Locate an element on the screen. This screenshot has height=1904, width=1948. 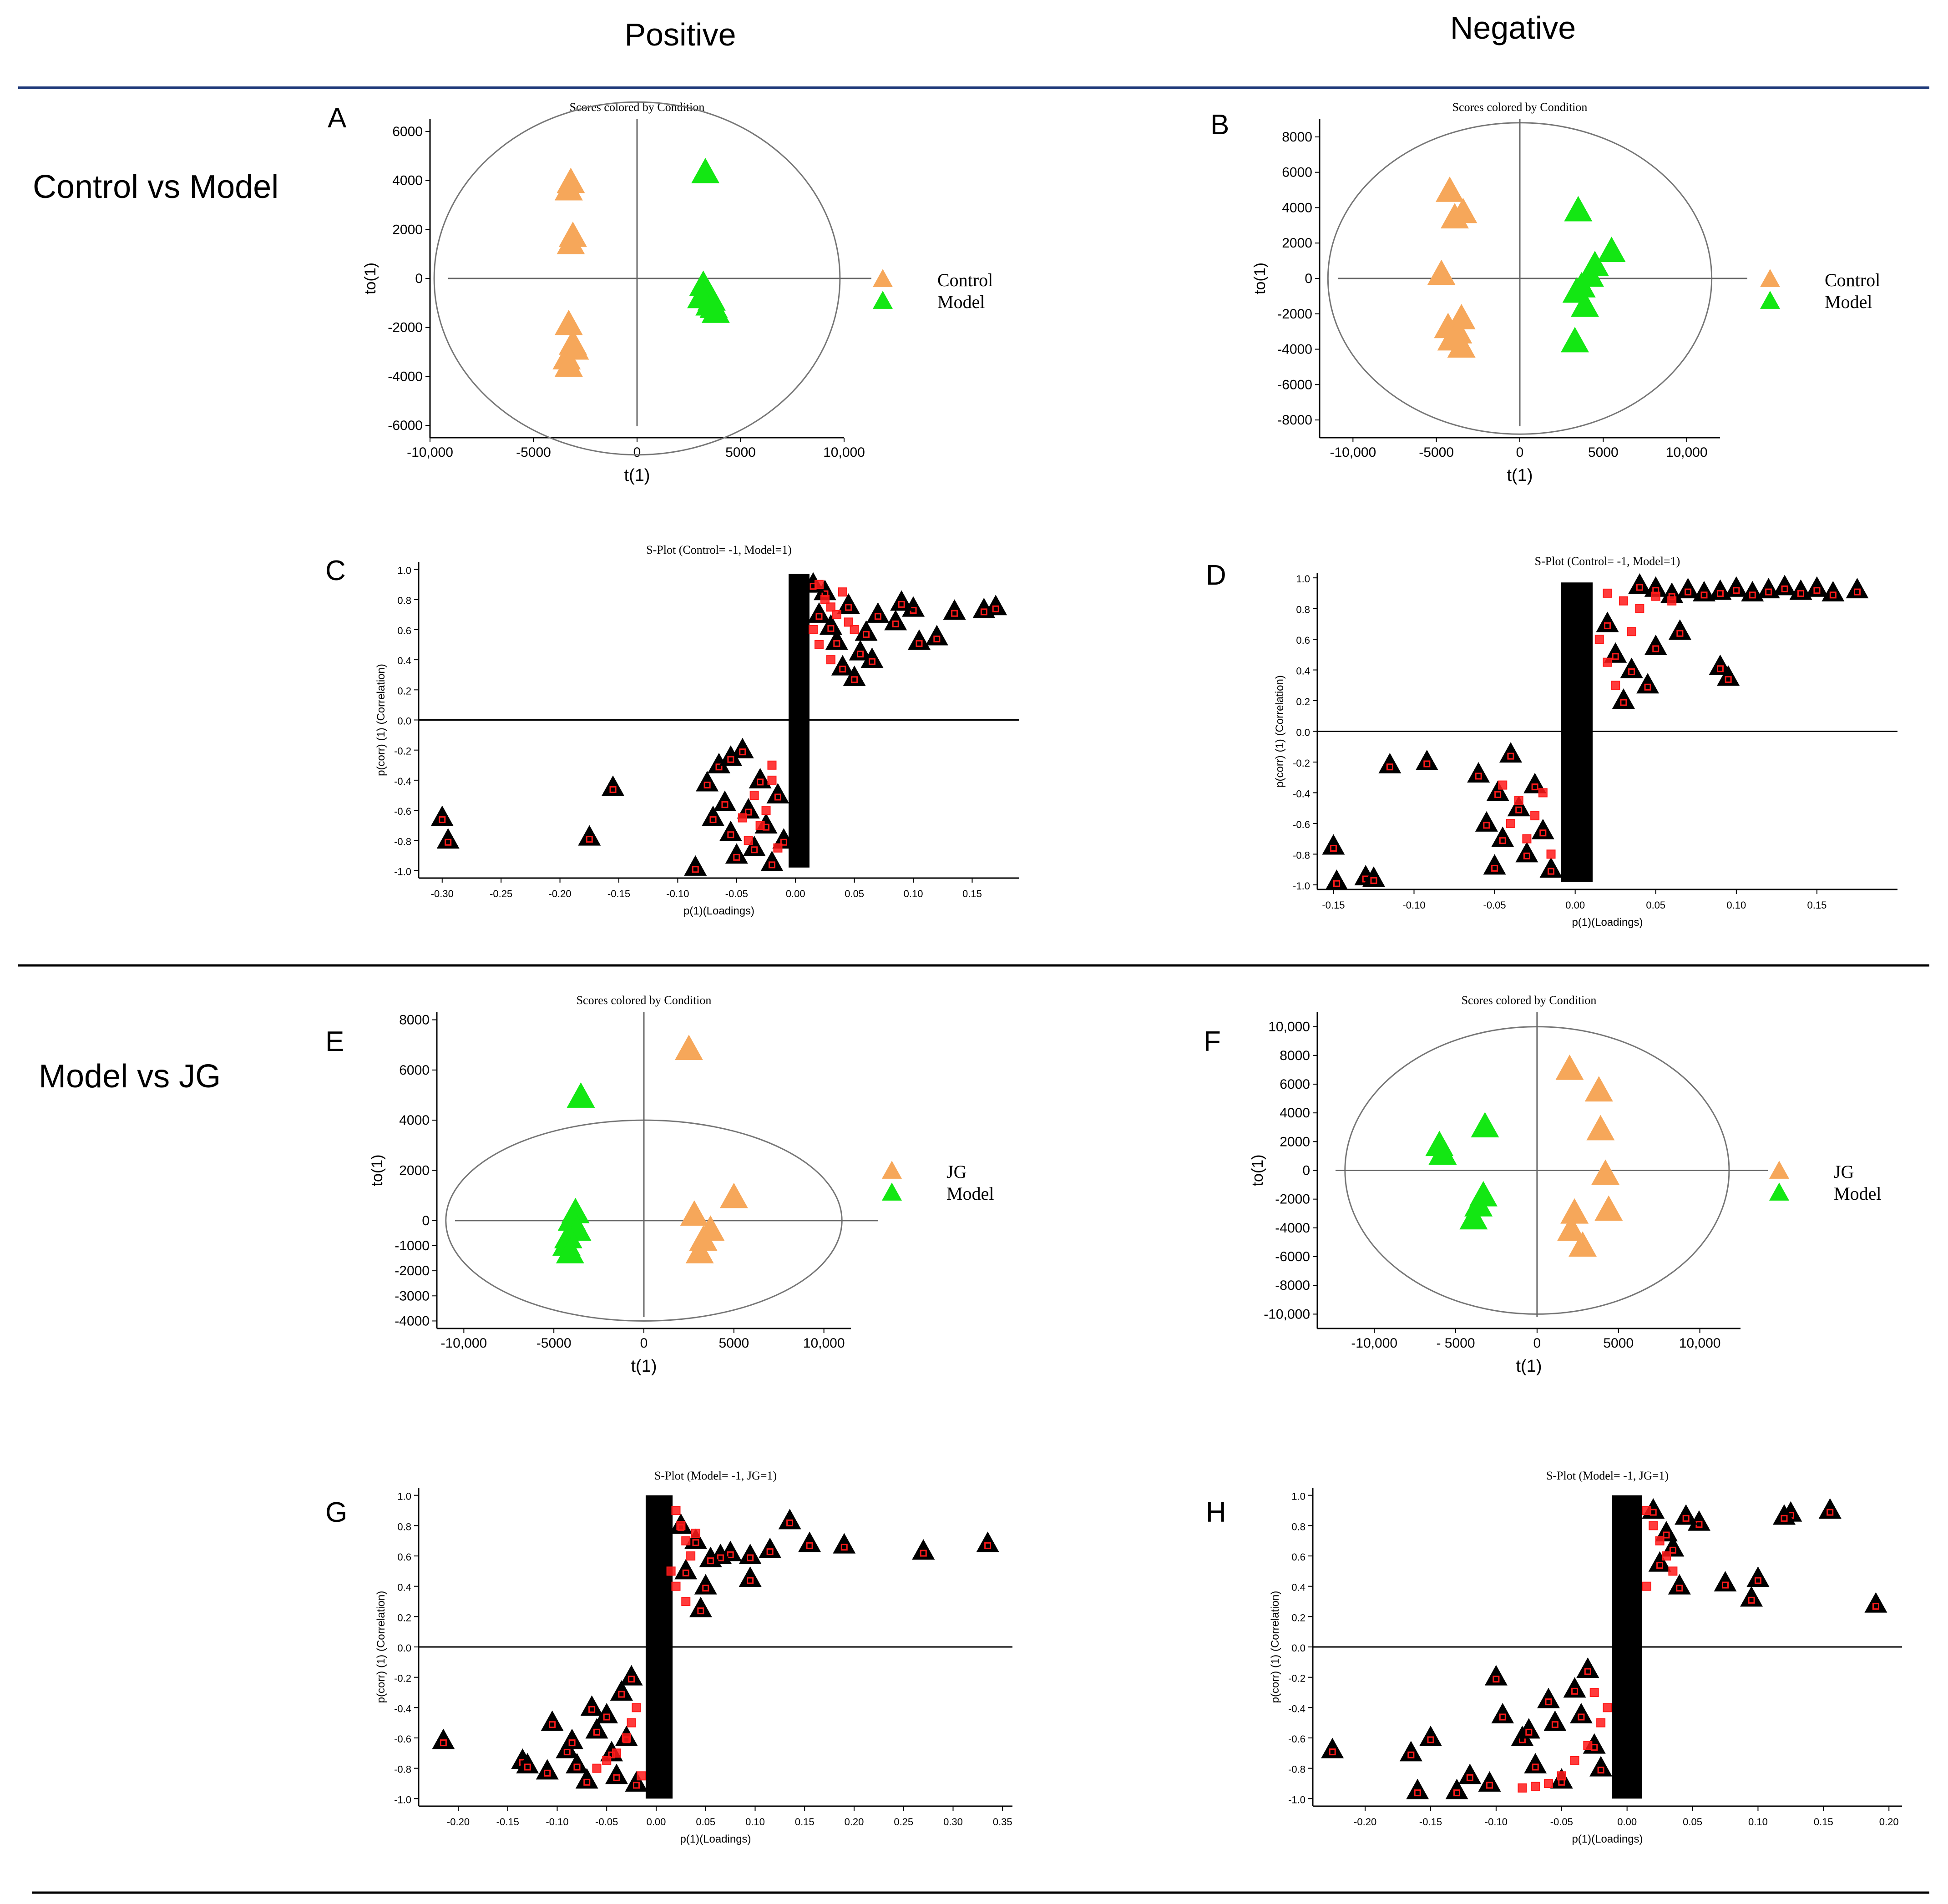
y-tick-label: -4000 is located at coordinates (1294, 349).